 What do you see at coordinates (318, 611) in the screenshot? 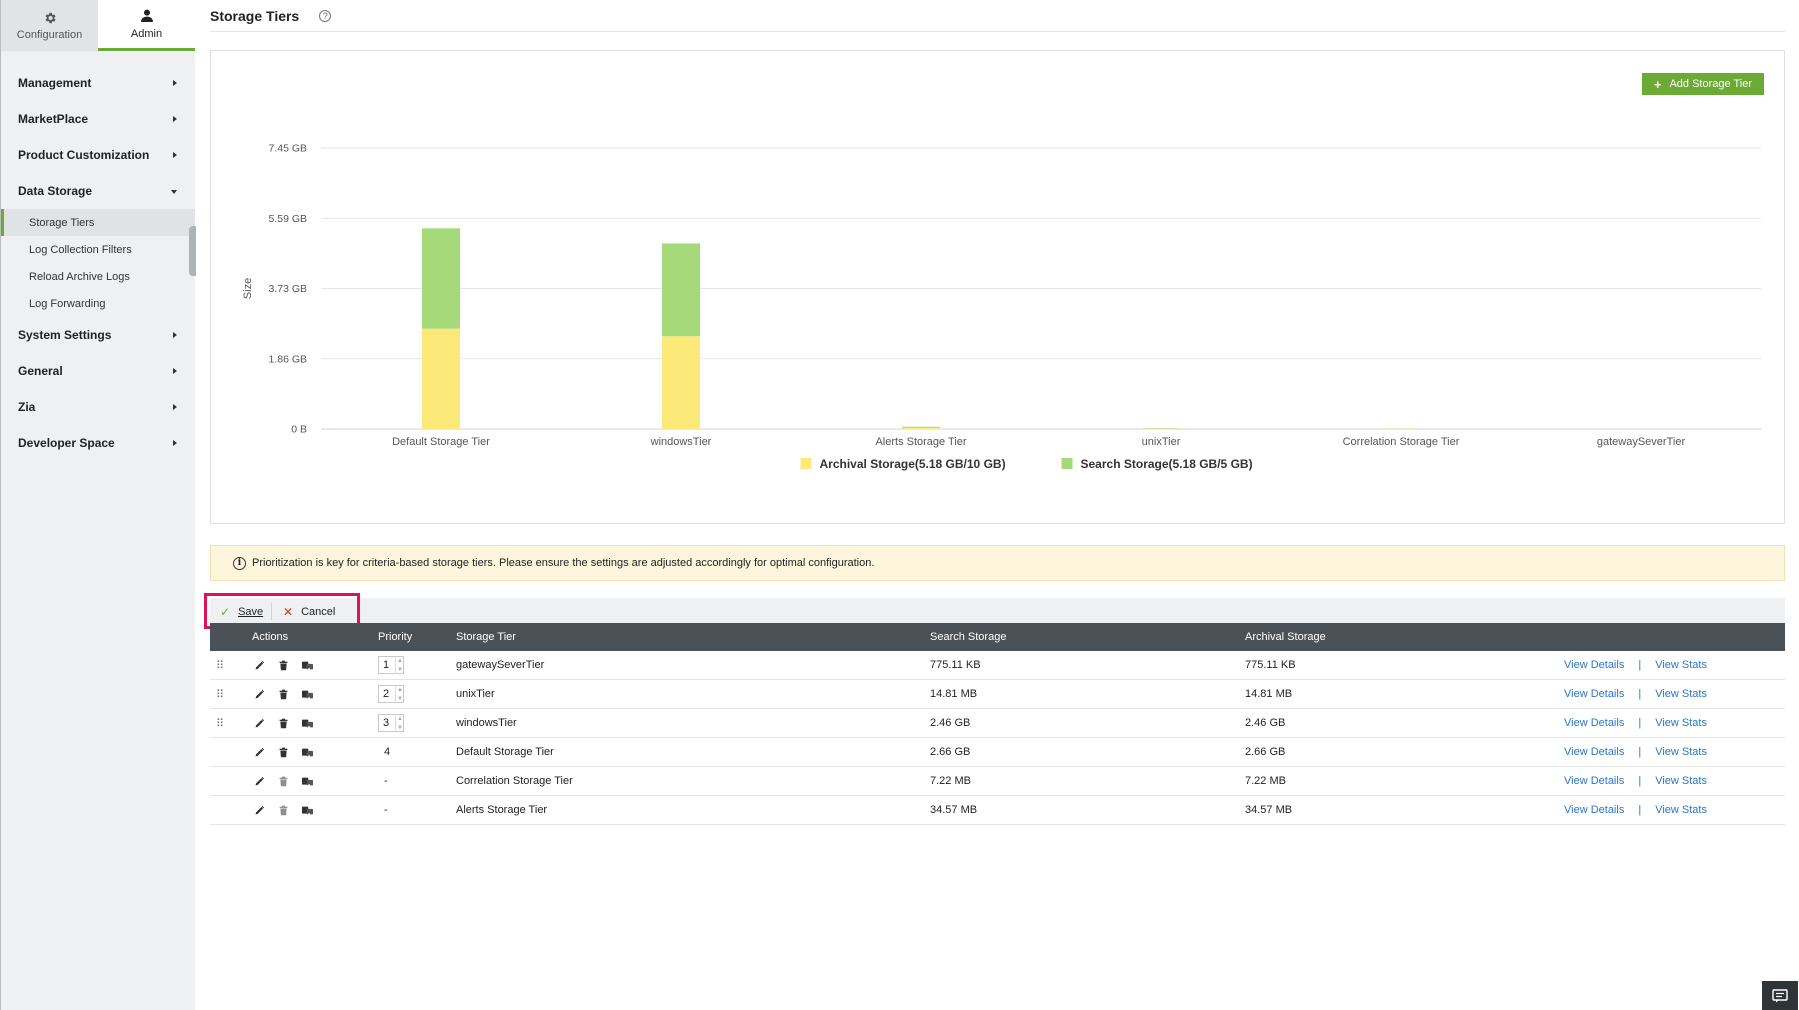
I see `cancel-label: Cancel` at bounding box center [318, 611].